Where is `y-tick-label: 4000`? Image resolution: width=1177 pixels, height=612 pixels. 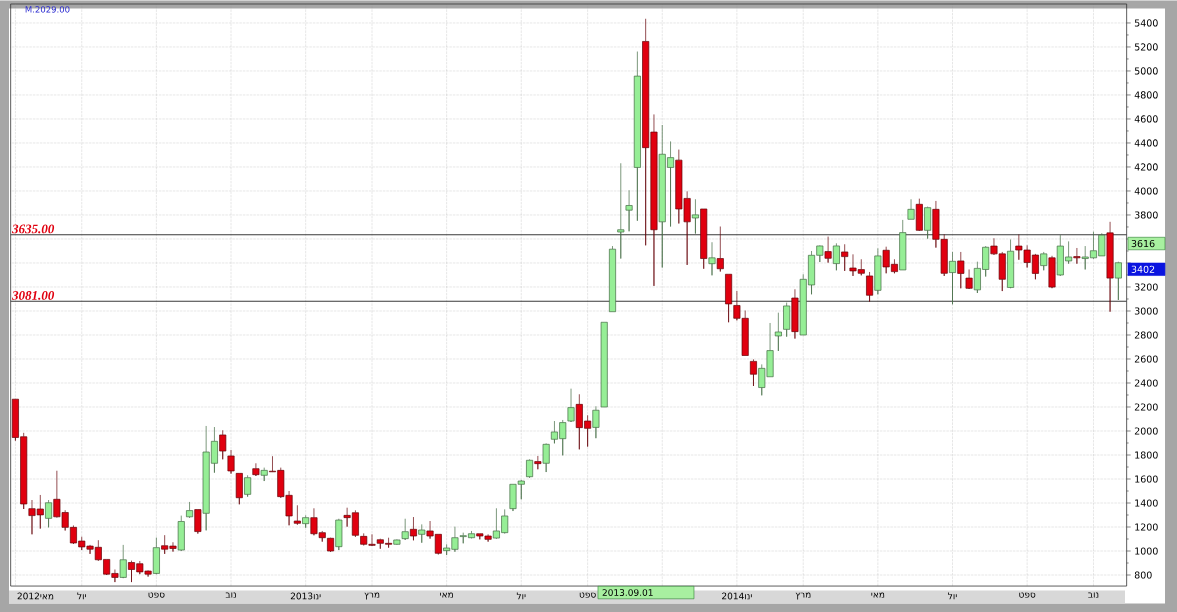
y-tick-label: 4000 is located at coordinates (1146, 191).